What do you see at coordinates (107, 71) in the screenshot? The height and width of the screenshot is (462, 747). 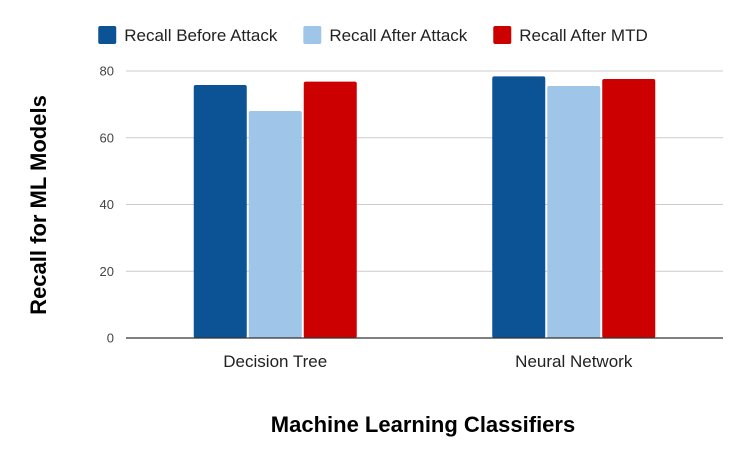 I see `y-tick-label: 80` at bounding box center [107, 71].